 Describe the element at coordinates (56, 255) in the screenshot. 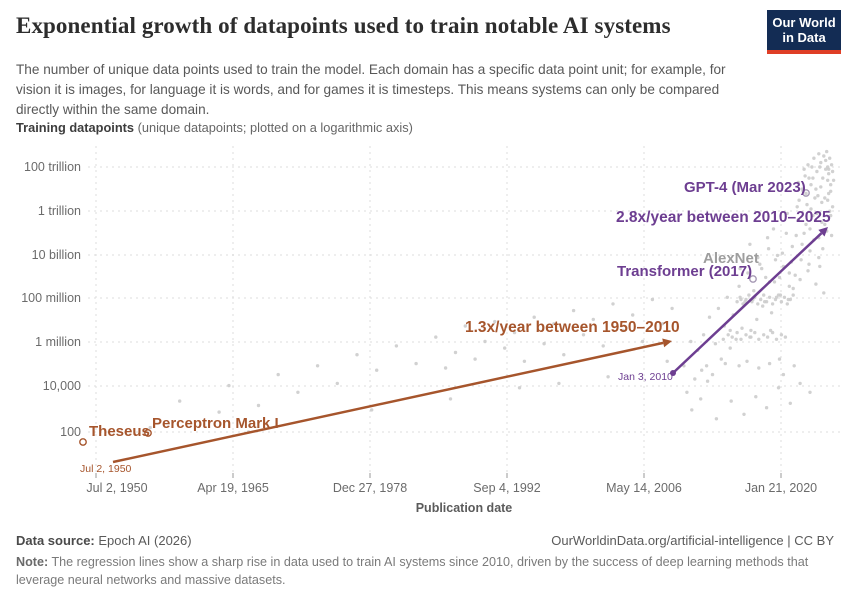

I see `y-tick-label: 10 billion` at that location.